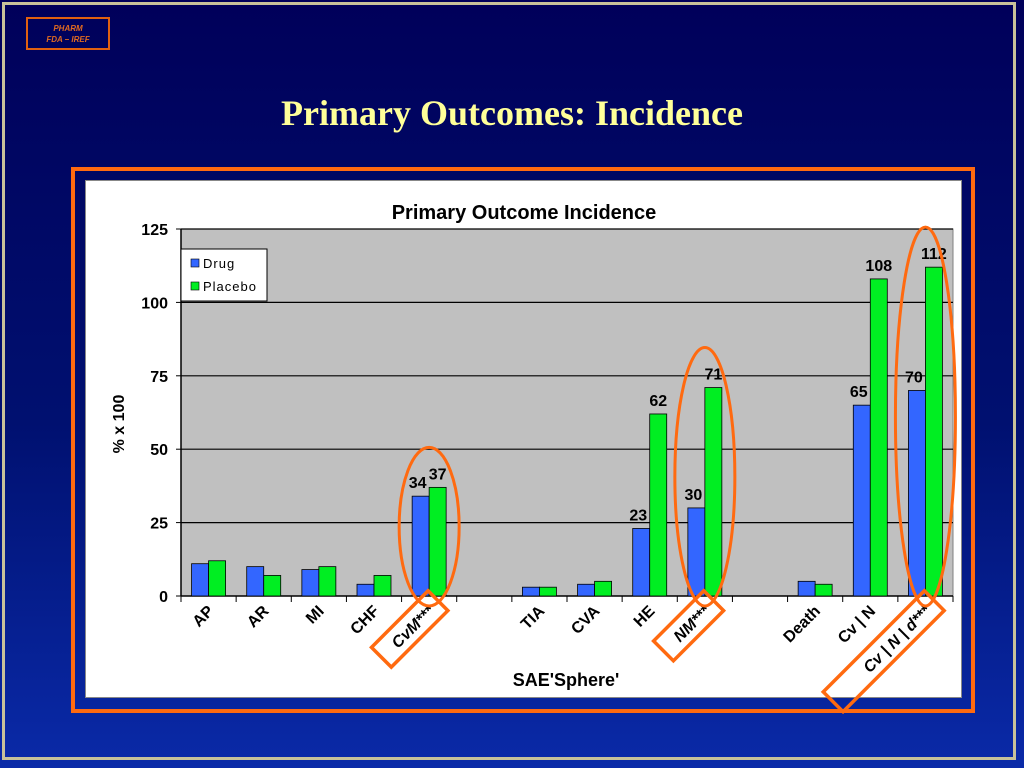 Image resolution: width=1024 pixels, height=768 pixels. I want to click on data-label: 62, so click(658, 401).